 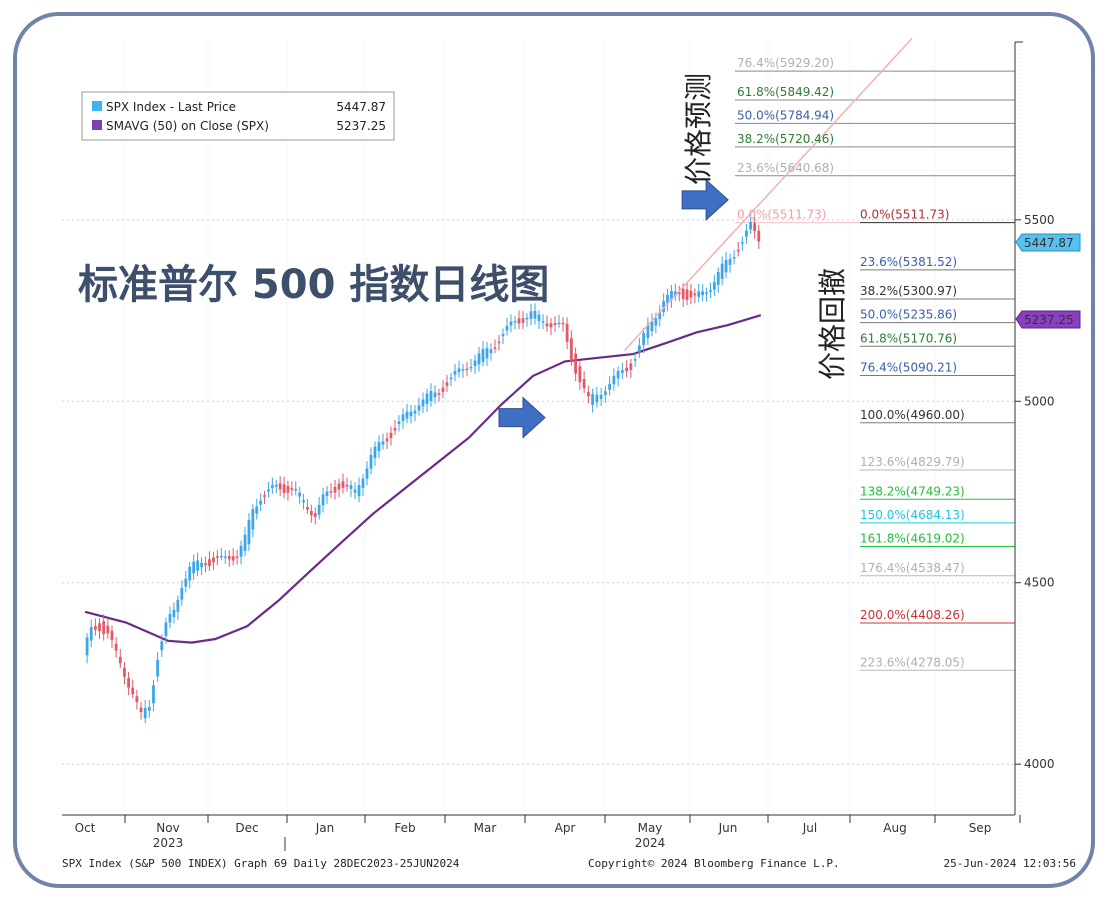 I want to click on fib-retracement-label-7: 123.6%(4829.79), so click(x=912, y=462).